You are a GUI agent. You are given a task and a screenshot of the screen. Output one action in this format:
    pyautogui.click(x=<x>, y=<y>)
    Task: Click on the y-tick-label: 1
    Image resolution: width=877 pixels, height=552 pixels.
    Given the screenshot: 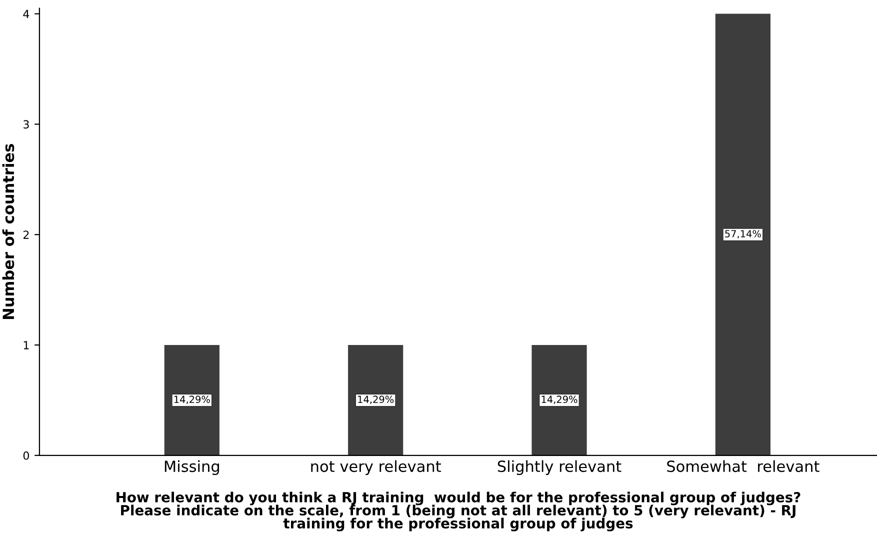 What is the action you would take?
    pyautogui.click(x=26, y=345)
    